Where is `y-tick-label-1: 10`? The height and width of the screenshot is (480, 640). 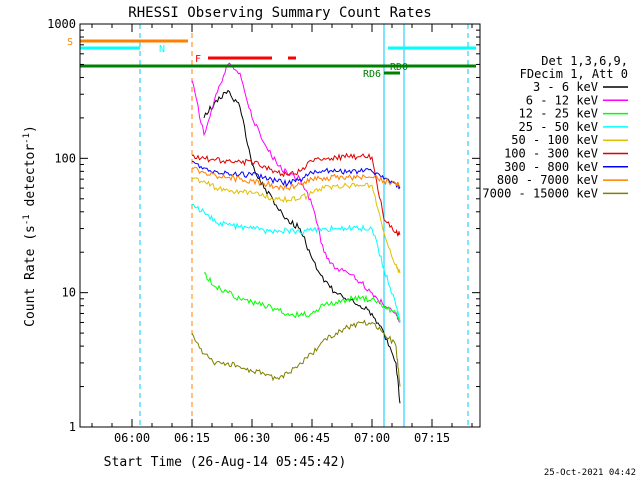 y-tick-label-1: 10 is located at coordinates (69, 293).